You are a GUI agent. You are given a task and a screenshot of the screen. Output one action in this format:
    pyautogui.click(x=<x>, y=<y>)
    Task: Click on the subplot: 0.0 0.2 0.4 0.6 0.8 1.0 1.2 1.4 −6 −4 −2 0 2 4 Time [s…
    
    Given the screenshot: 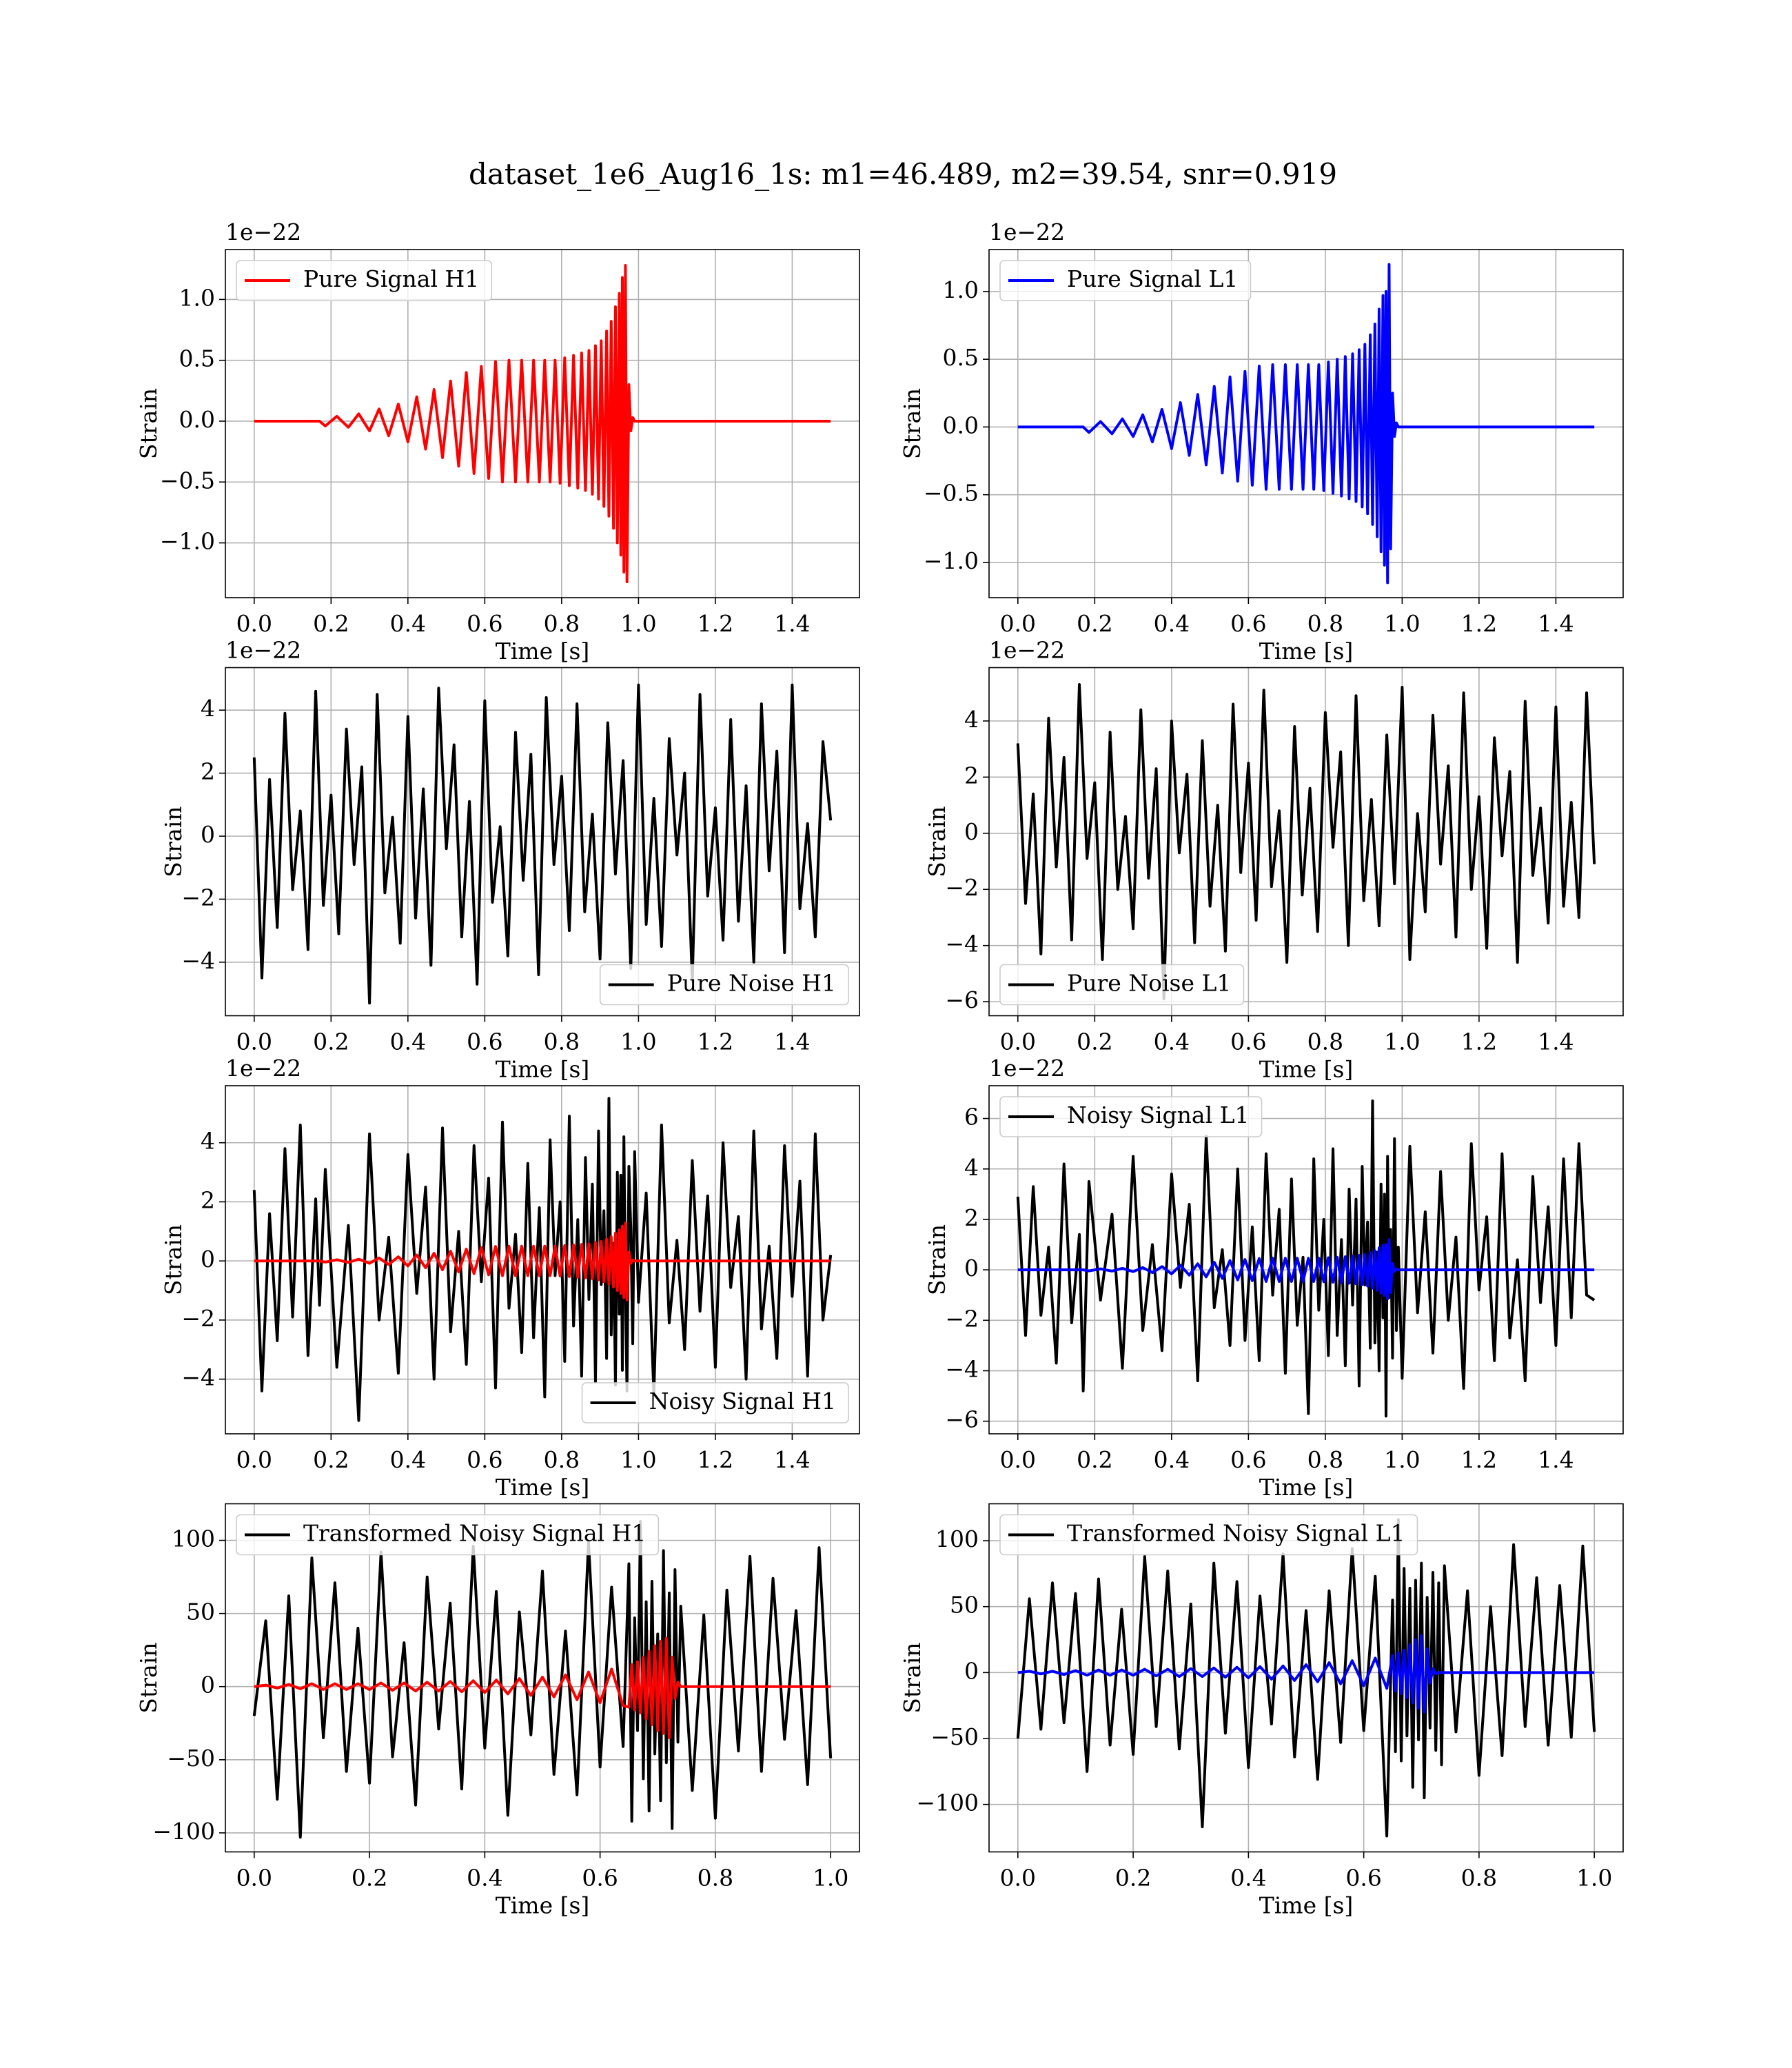 What is the action you would take?
    pyautogui.click(x=1274, y=860)
    